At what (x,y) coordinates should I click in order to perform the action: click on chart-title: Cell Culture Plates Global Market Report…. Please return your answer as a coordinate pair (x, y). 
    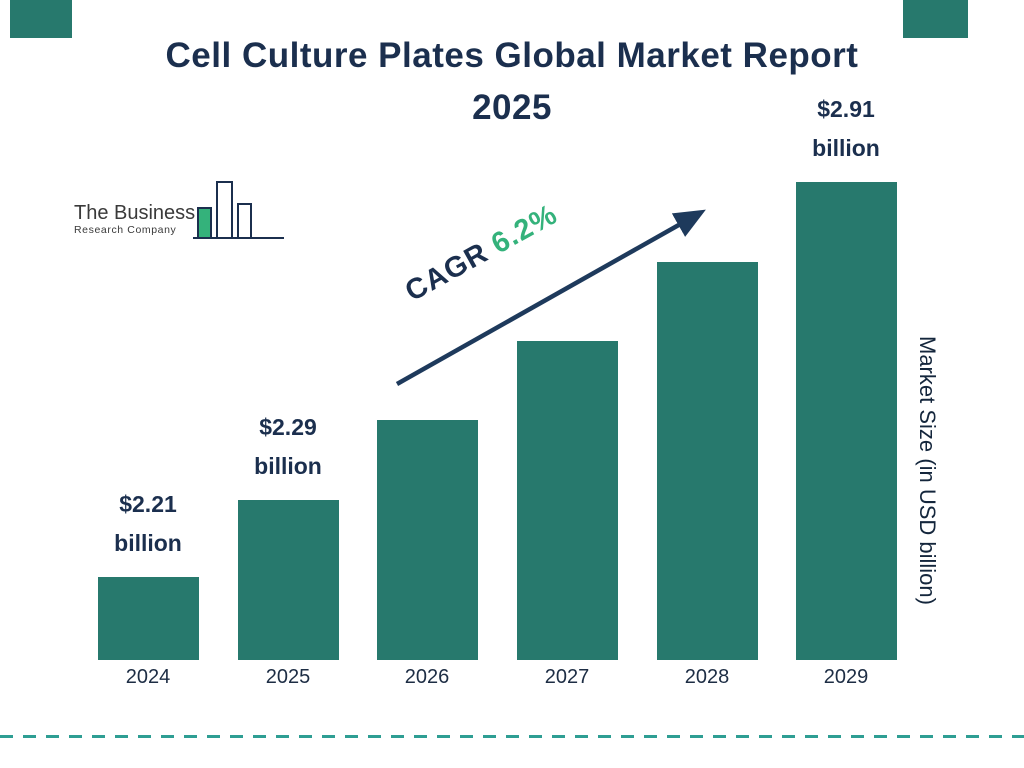
    Looking at the image, I should click on (512, 82).